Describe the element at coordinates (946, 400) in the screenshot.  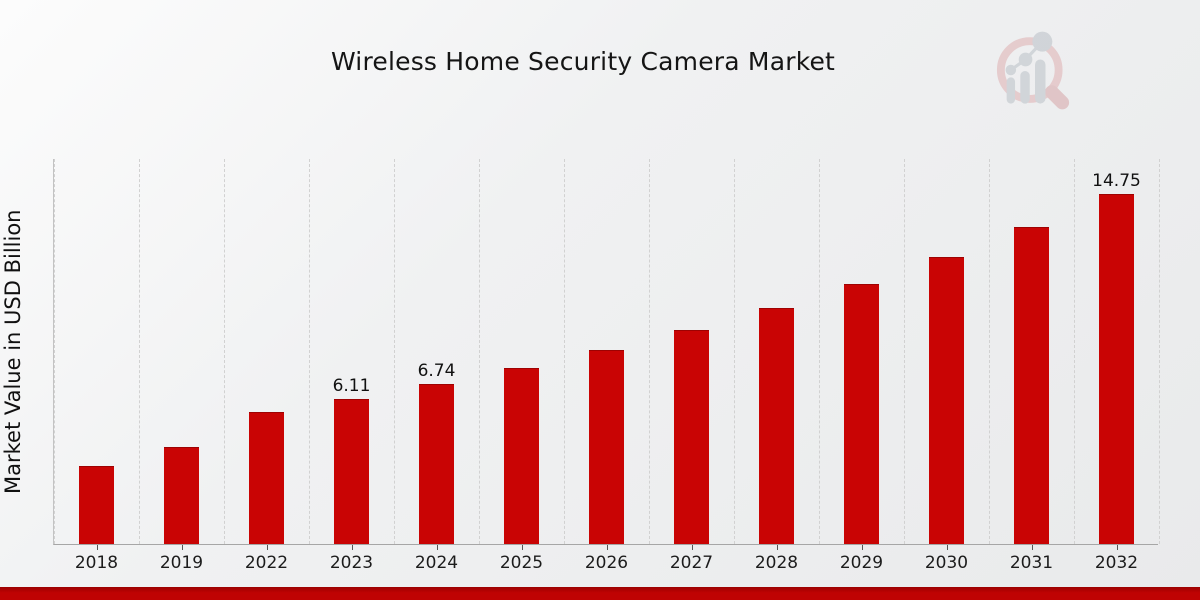
I see `bar-2030` at that location.